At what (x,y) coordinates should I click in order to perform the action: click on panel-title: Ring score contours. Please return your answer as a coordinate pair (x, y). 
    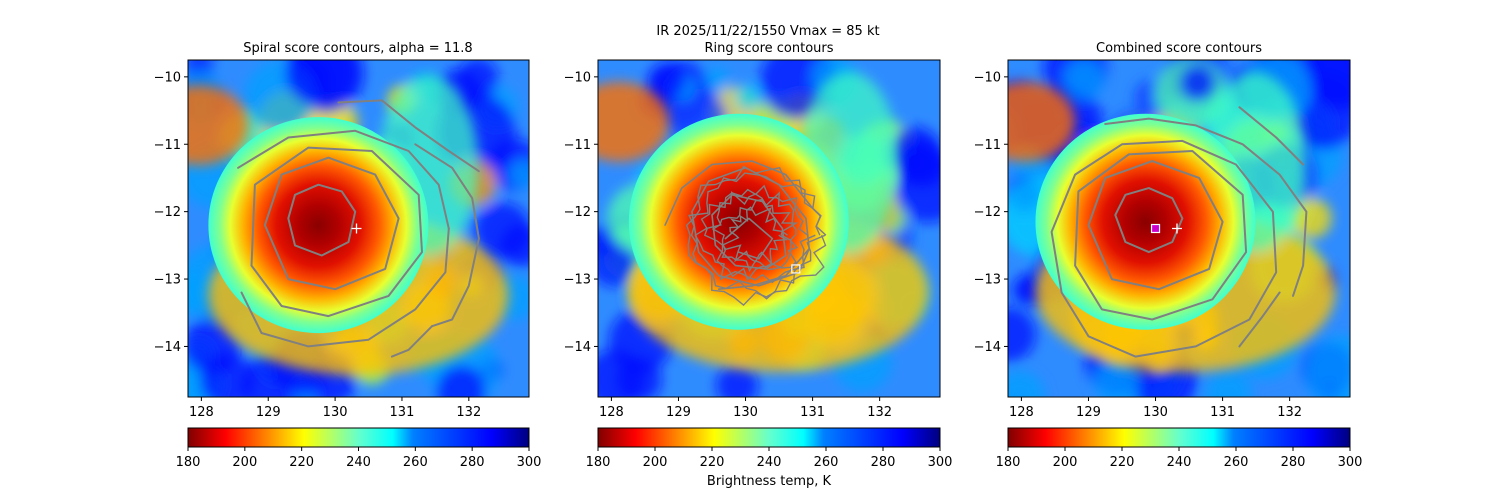
    Looking at the image, I should click on (768, 48).